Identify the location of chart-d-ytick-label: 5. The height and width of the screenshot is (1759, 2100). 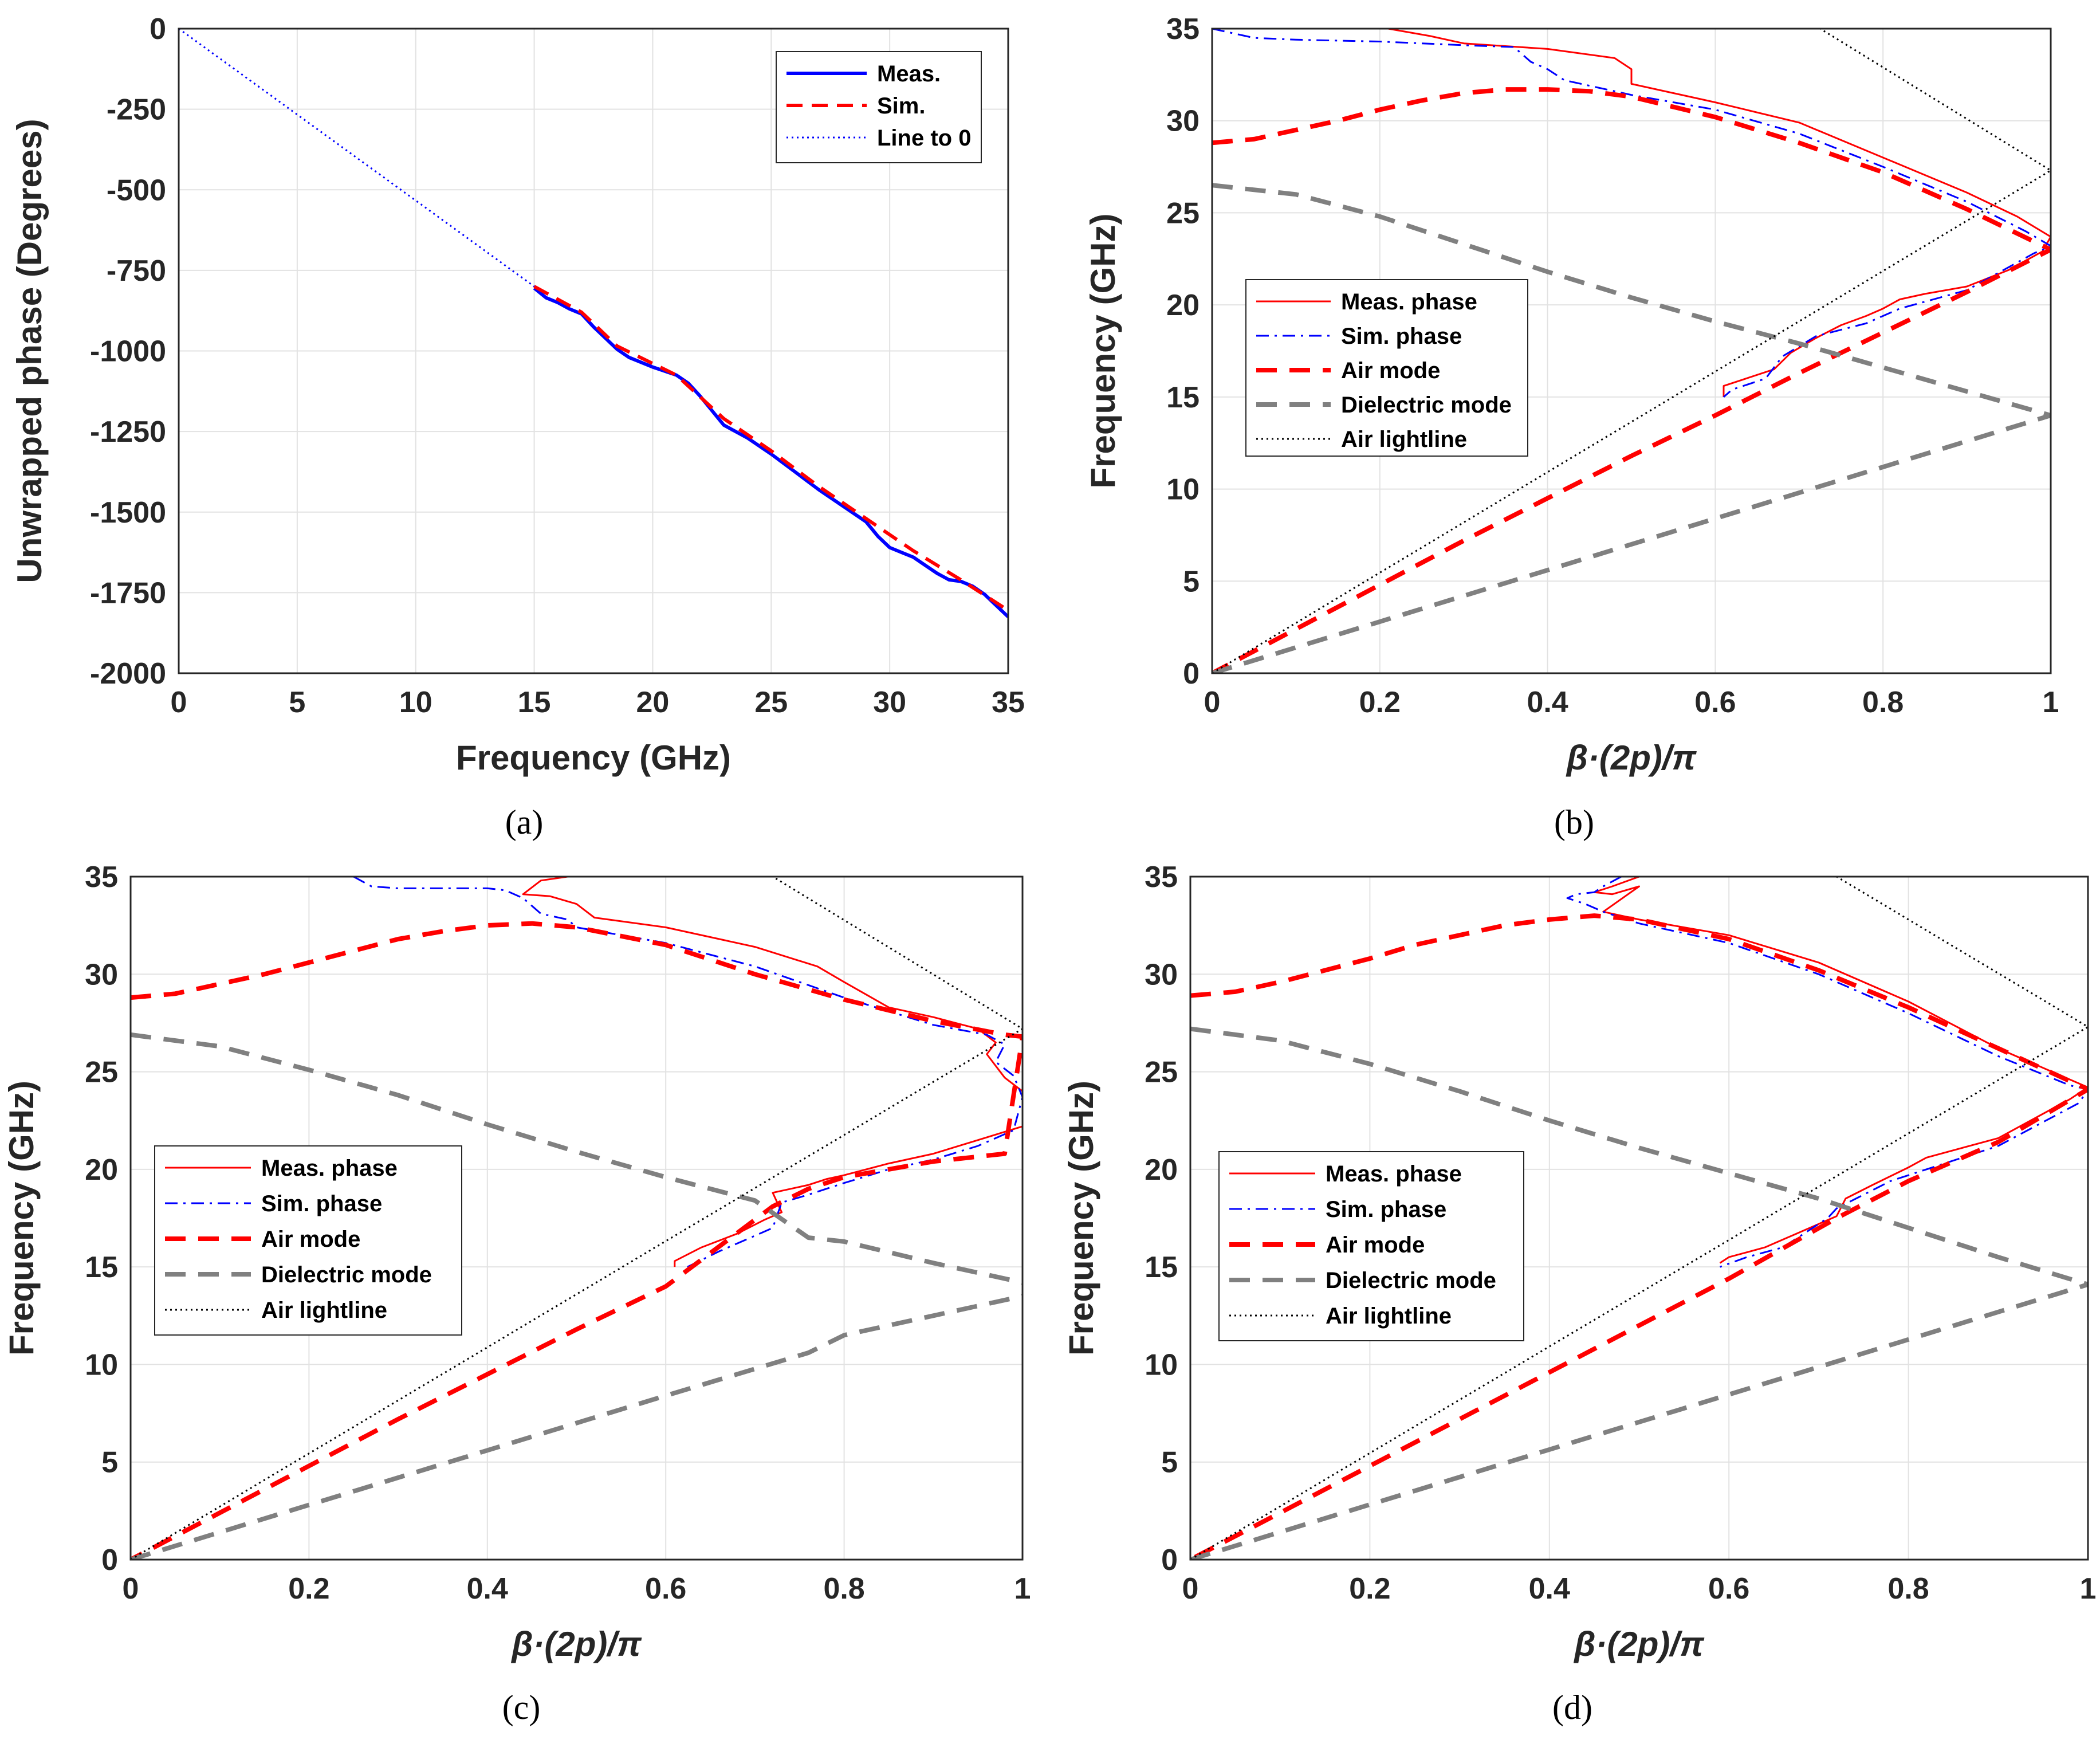
(1169, 1463).